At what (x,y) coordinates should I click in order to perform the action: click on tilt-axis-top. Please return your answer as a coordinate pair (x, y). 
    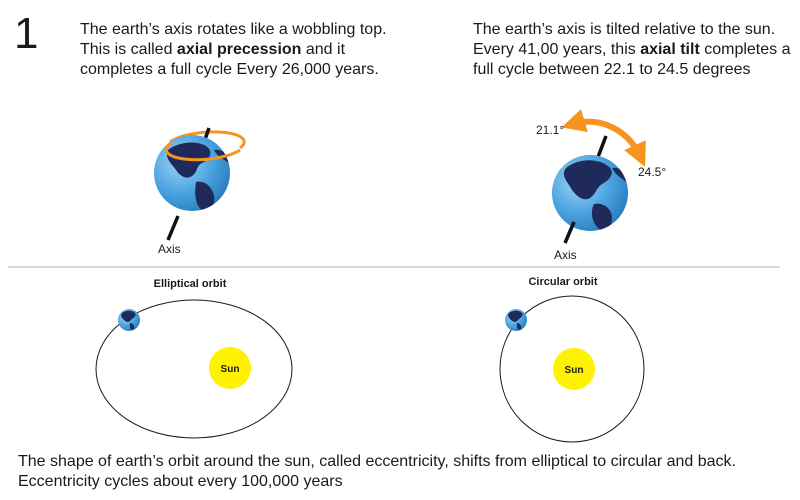
    Looking at the image, I should click on (602, 146).